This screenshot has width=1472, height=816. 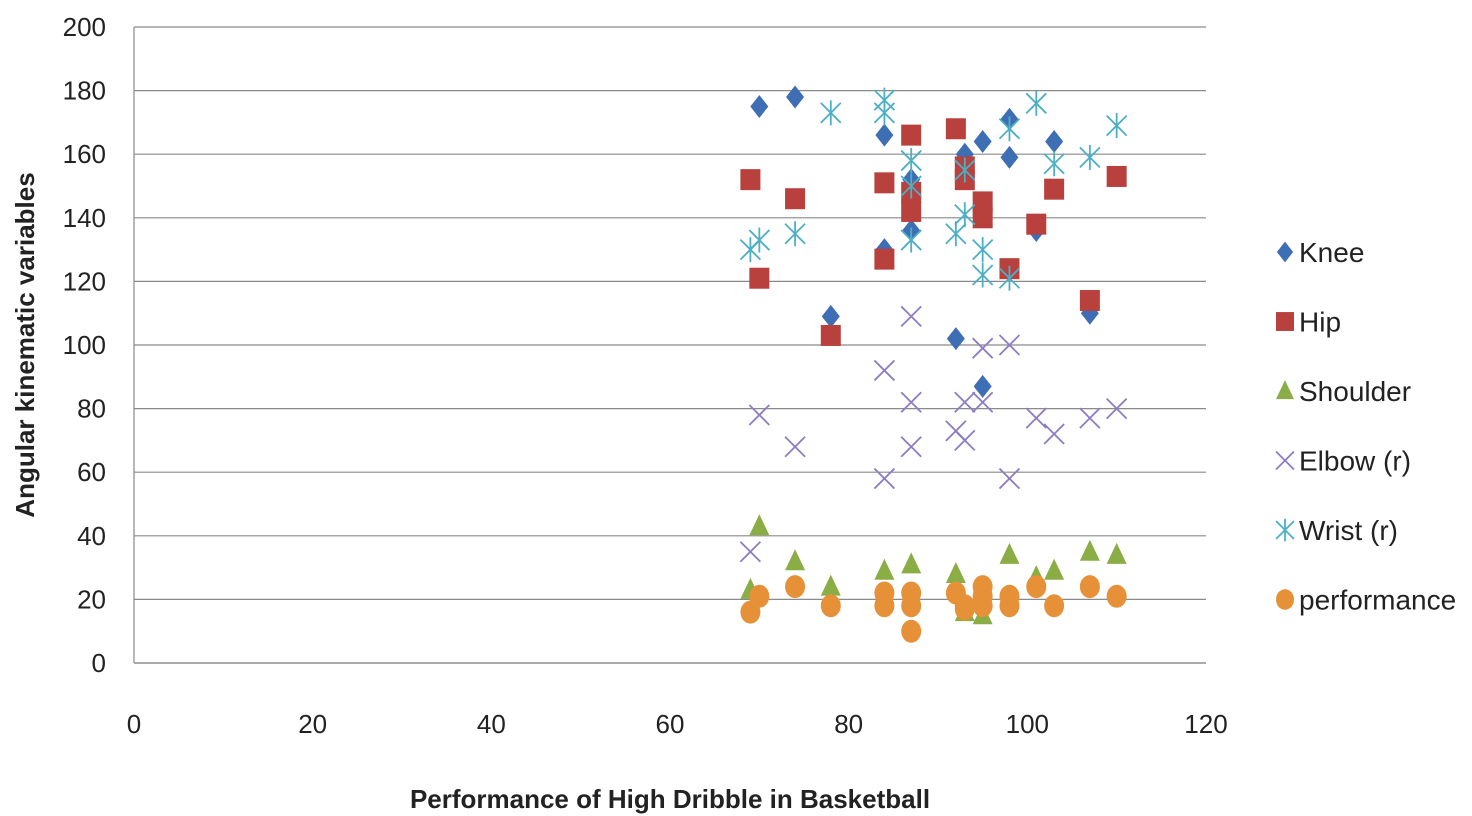 What do you see at coordinates (1285, 252) in the screenshot?
I see `legend-marker-knee` at bounding box center [1285, 252].